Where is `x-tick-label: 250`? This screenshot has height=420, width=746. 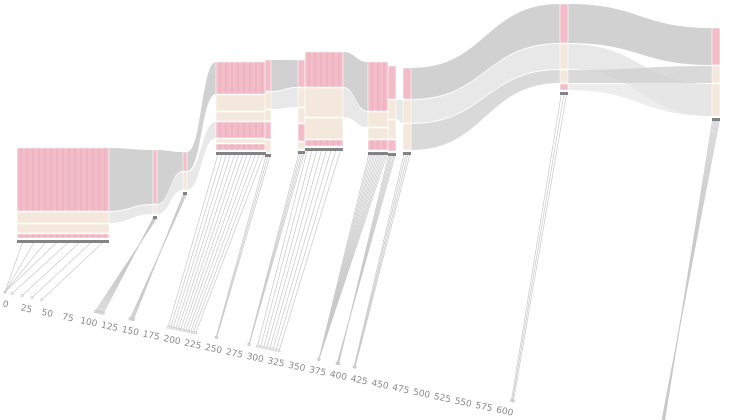 x-tick-label: 250 is located at coordinates (213, 349).